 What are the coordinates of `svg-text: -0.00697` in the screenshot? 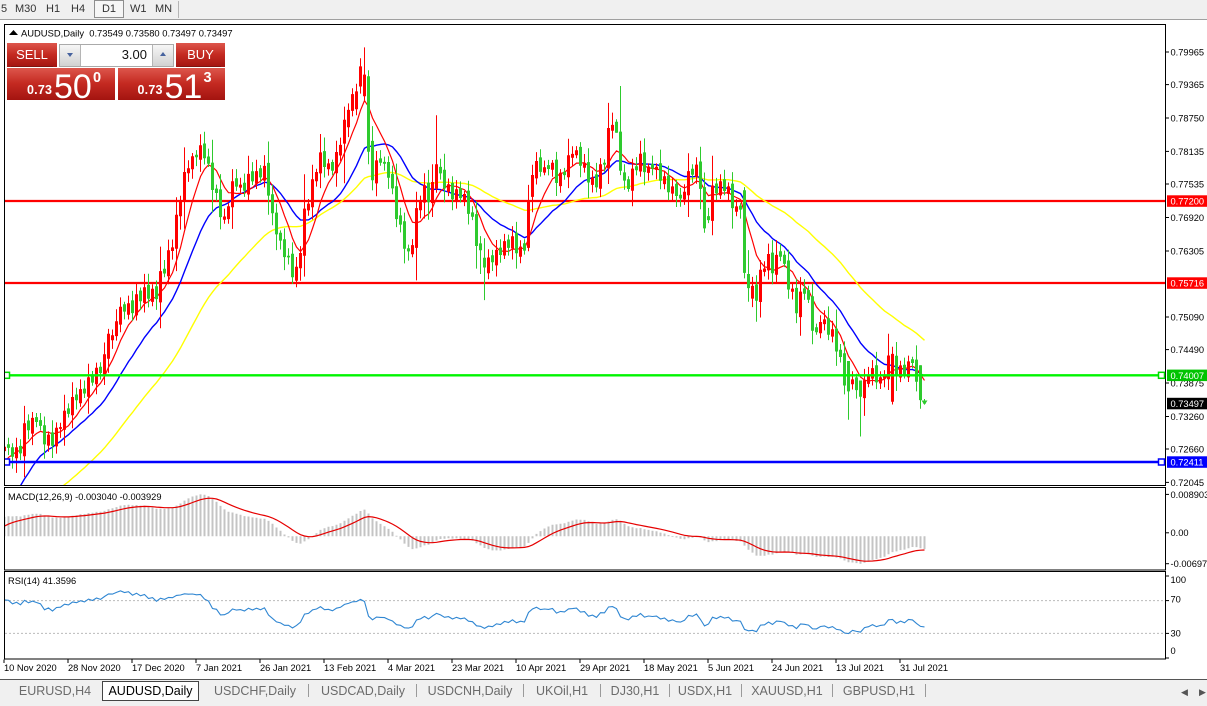 It's located at (1189, 564).